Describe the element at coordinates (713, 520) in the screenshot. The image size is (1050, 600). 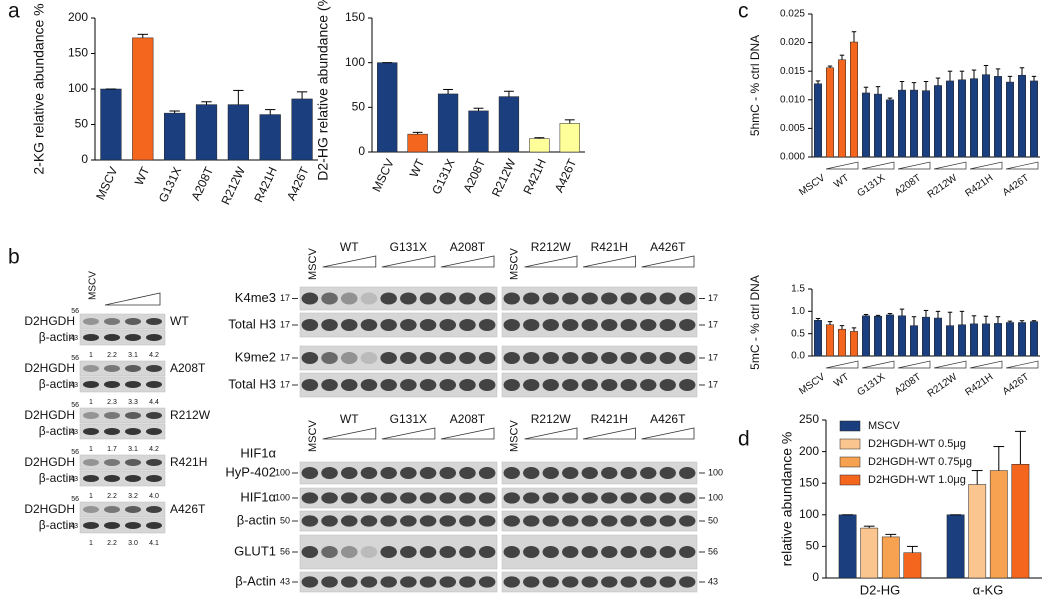
I see `size-marker: 50` at that location.